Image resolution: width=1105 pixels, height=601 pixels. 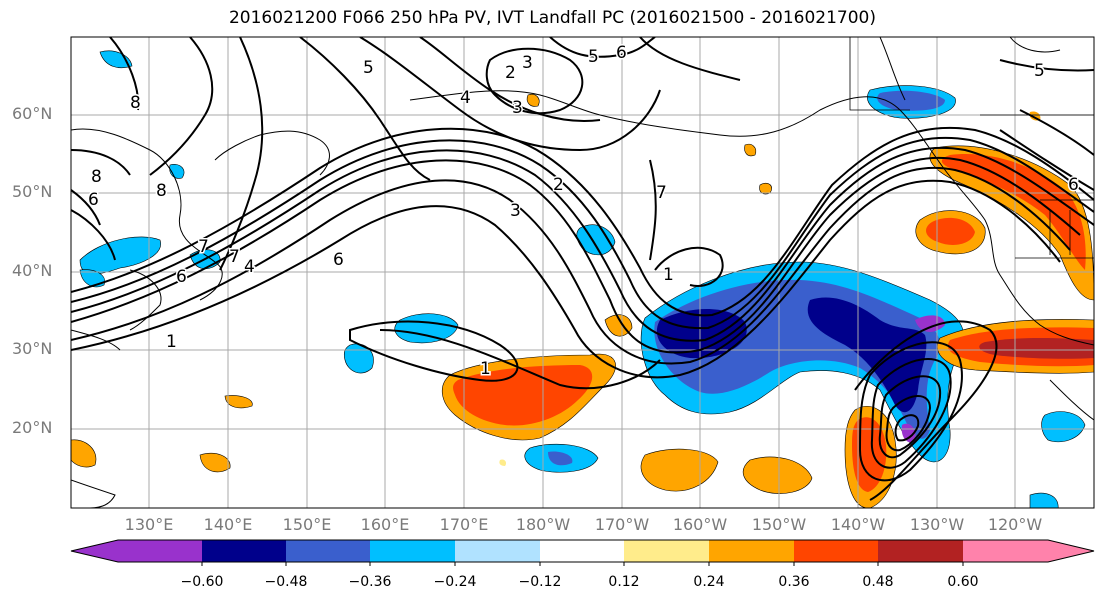 I want to click on lat-label-60n: 60°N, so click(x=32, y=113).